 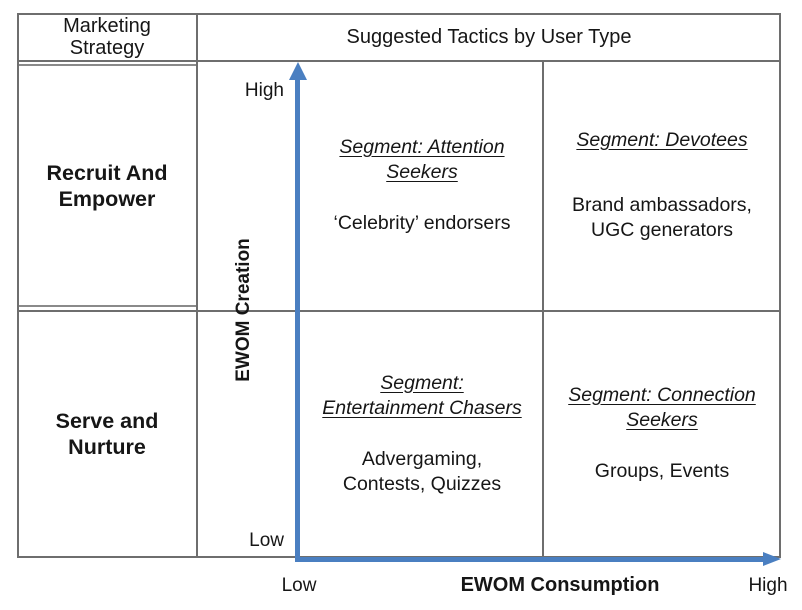 I want to click on grid-line-row-divider, so click(x=399, y=310).